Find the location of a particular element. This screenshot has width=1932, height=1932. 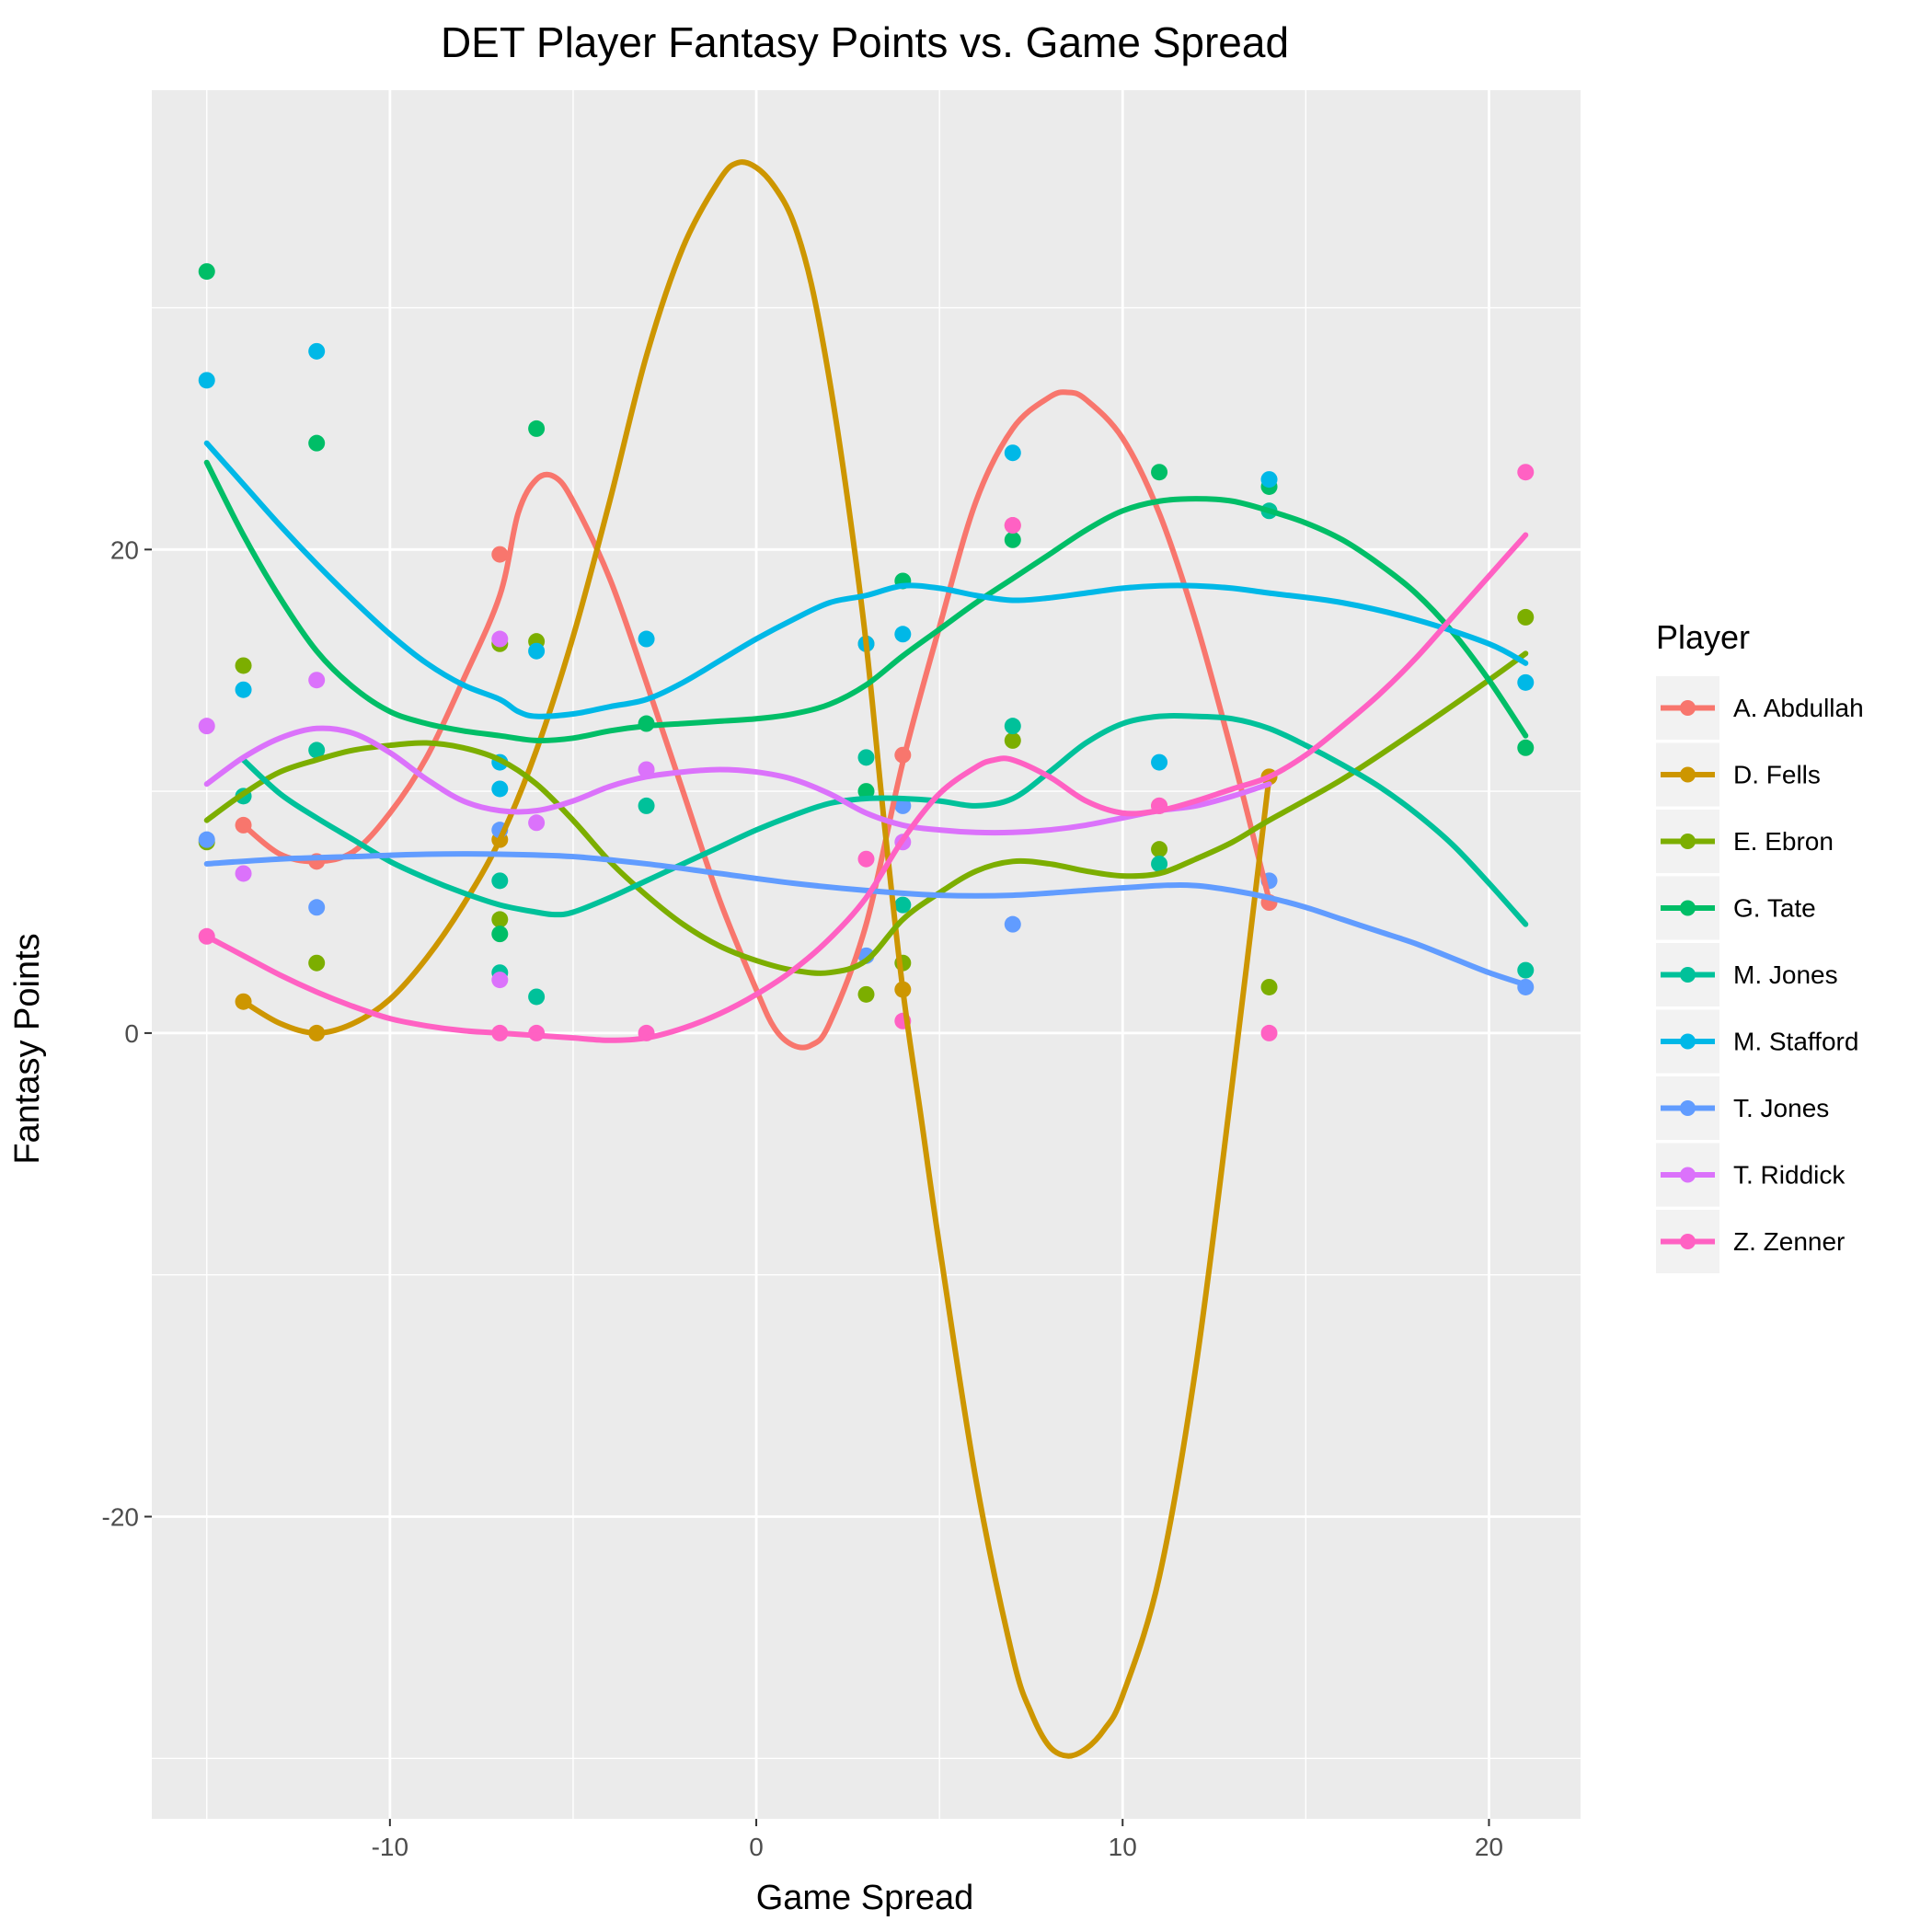

legend-label: M. Jones is located at coordinates (1785, 974).